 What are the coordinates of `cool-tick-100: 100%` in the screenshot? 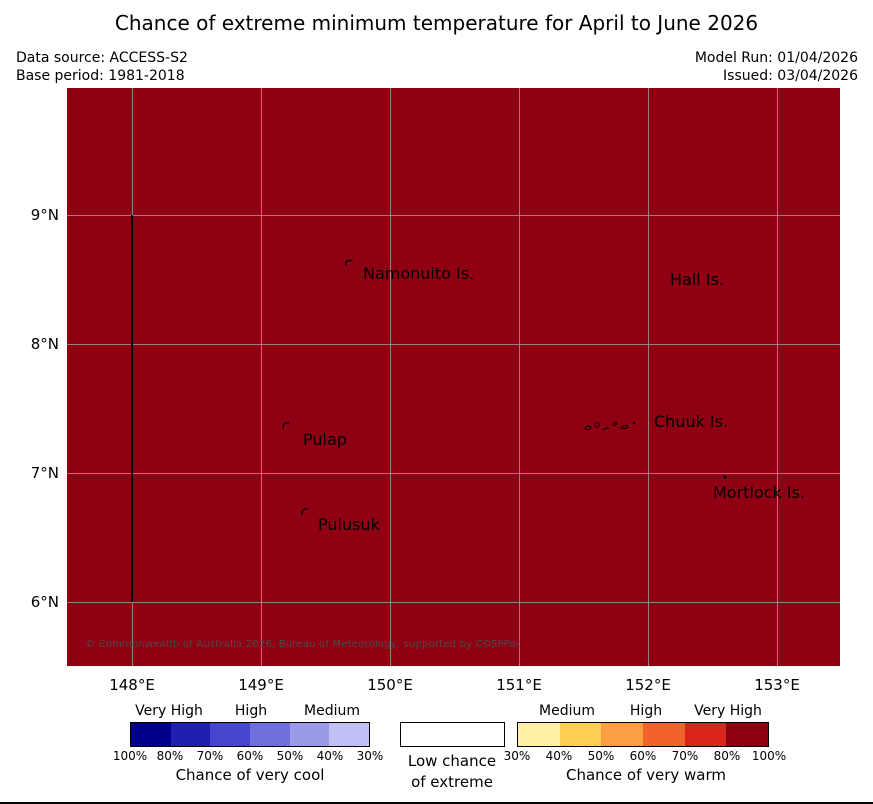 It's located at (130, 756).